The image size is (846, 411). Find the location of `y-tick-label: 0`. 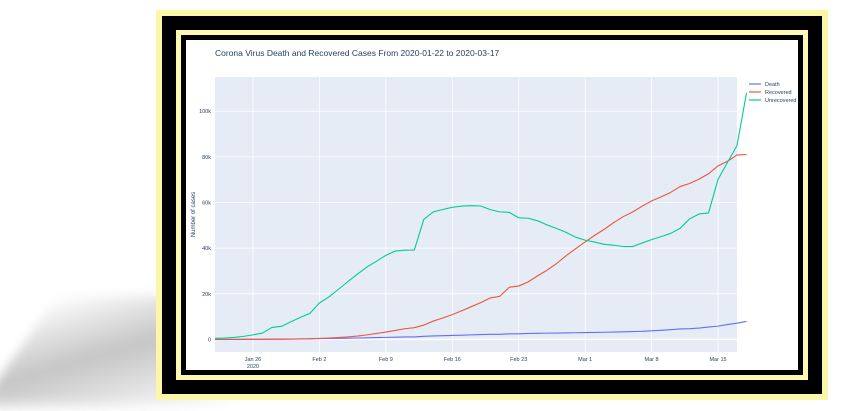

y-tick-label: 0 is located at coordinates (209, 340).